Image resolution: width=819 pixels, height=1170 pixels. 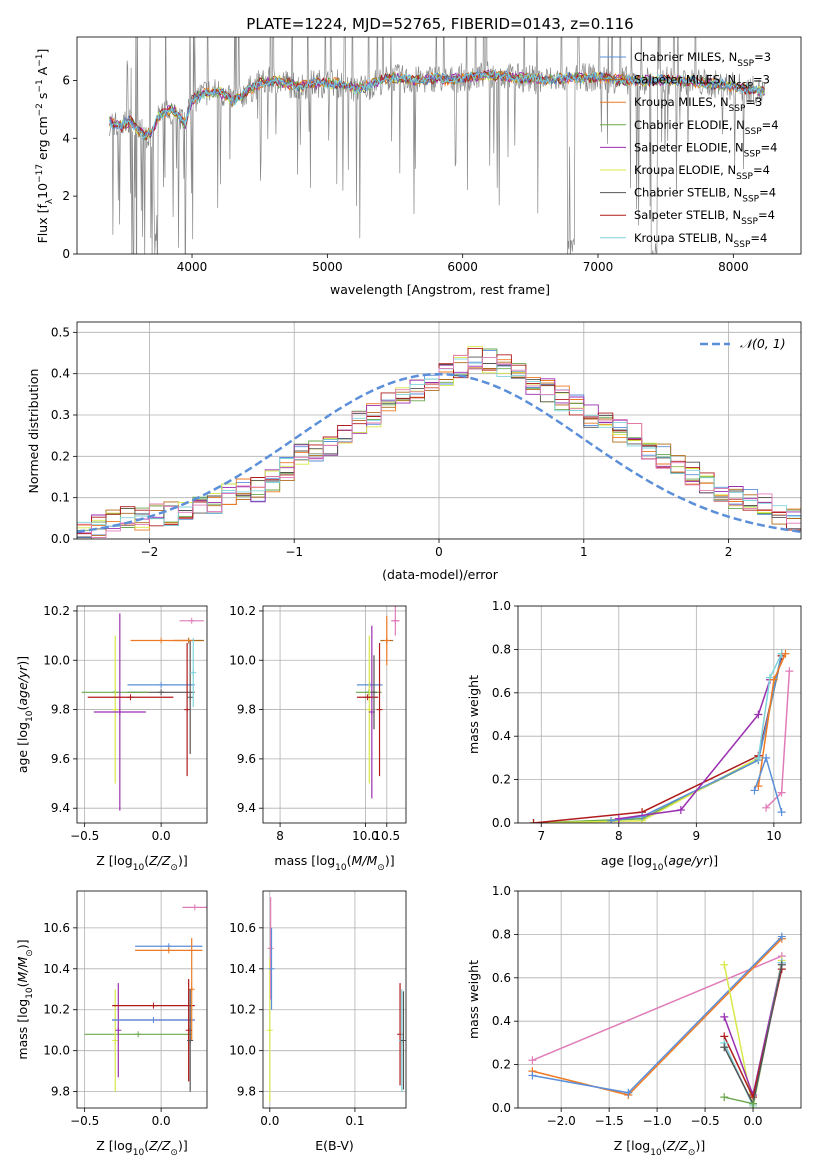 I want to click on tick-label-y: 4, so click(x=66, y=138).